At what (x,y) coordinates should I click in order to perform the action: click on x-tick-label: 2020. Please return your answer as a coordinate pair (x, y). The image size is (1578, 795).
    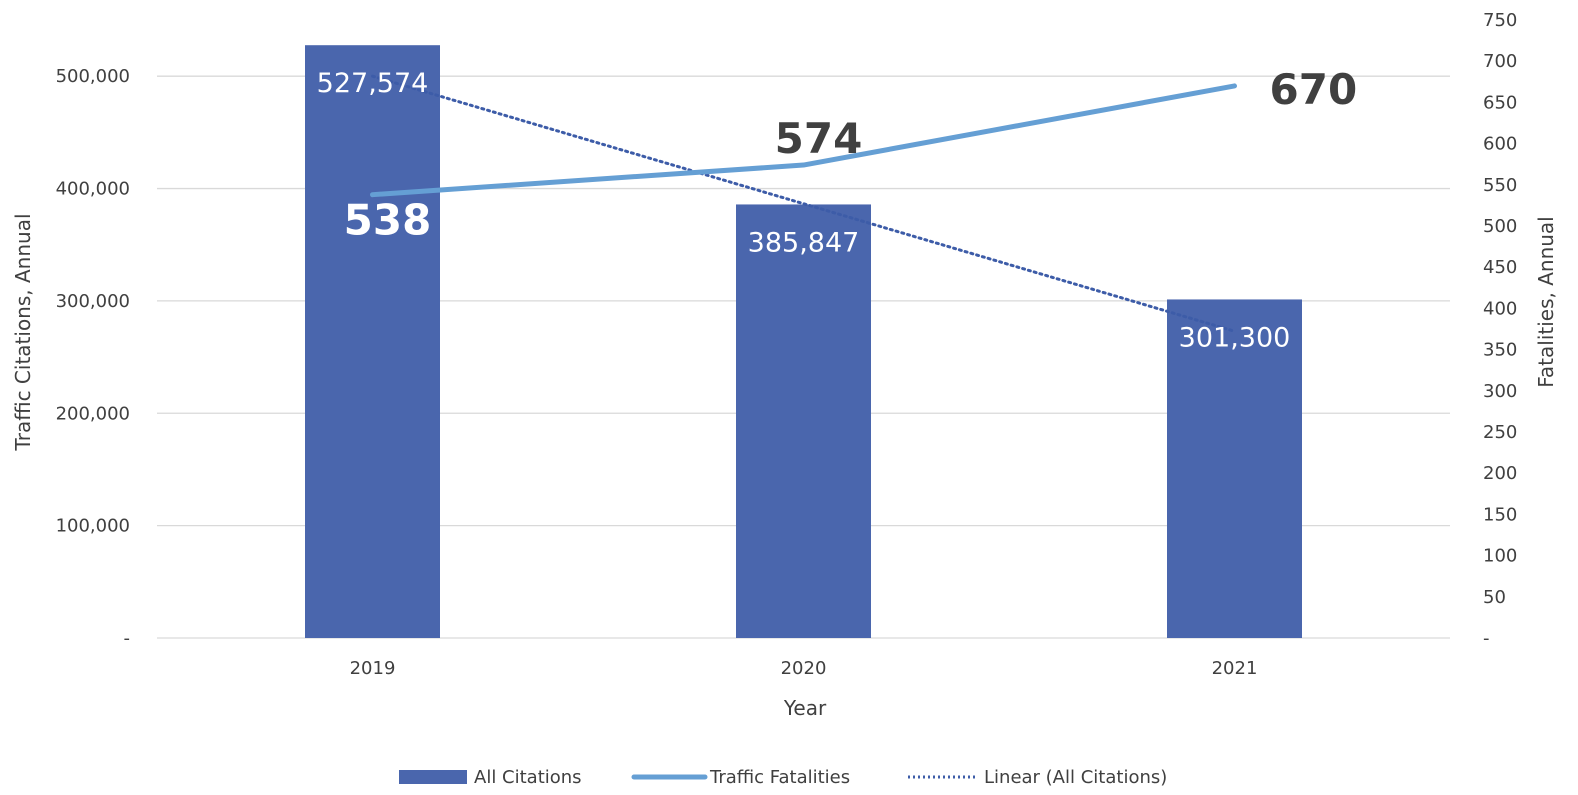
    Looking at the image, I should click on (804, 668).